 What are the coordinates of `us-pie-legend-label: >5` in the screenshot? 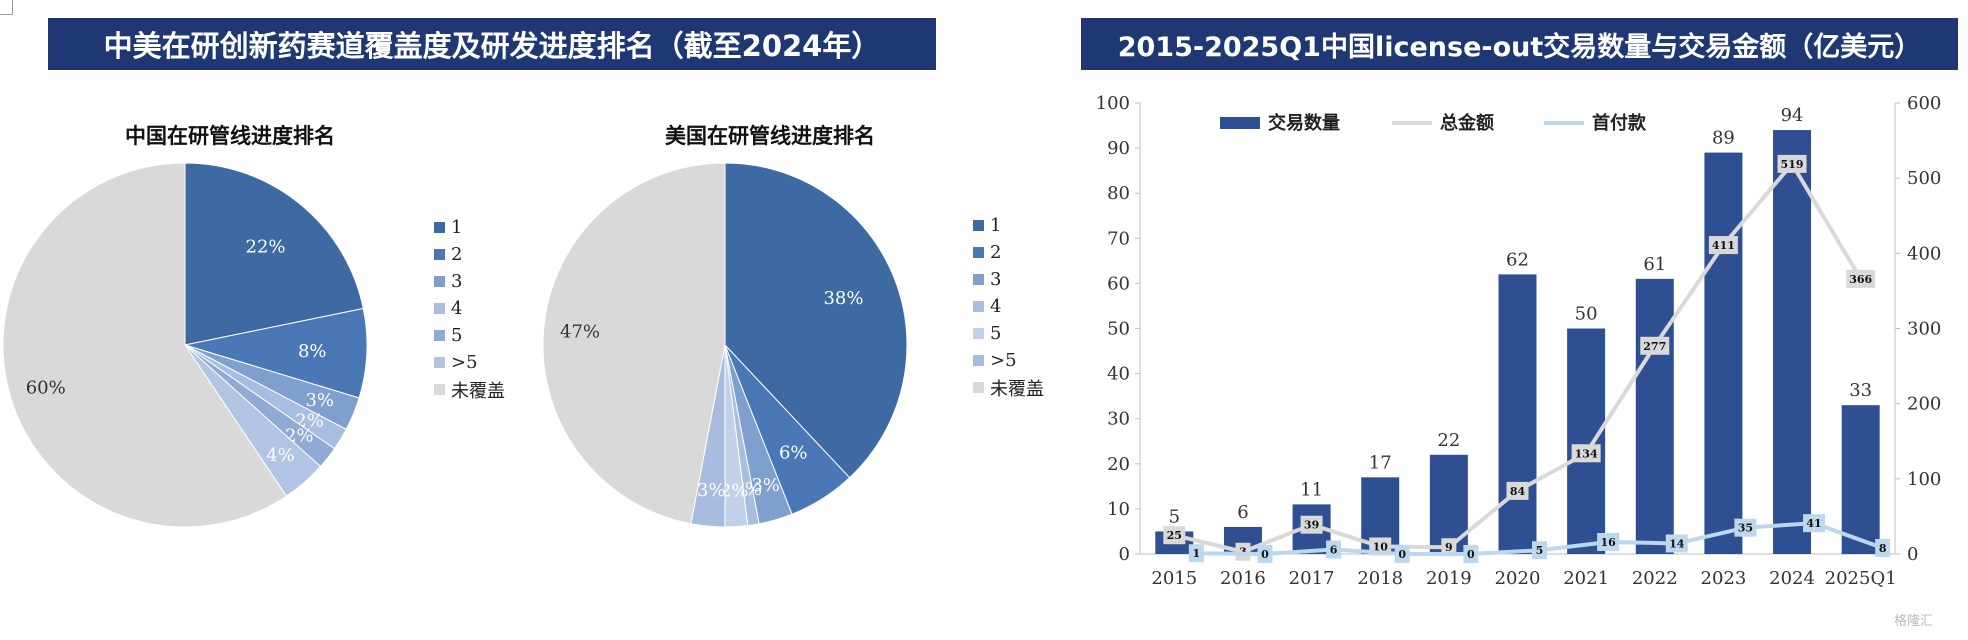 It's located at (1003, 360).